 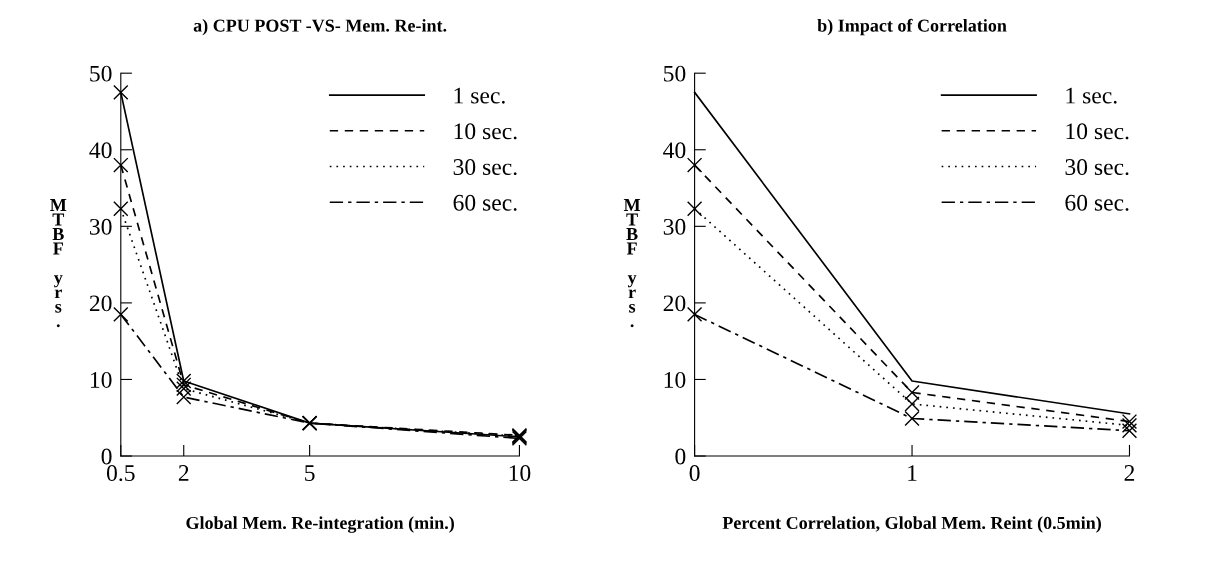 I want to click on x-tick-label: 1, so click(x=912, y=473).